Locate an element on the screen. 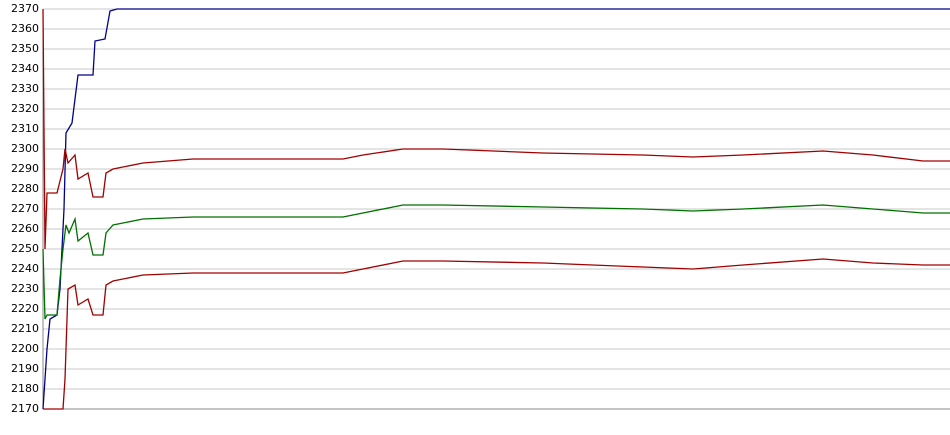 The height and width of the screenshot is (435, 950). y-tick-label: 2240 is located at coordinates (25, 268).